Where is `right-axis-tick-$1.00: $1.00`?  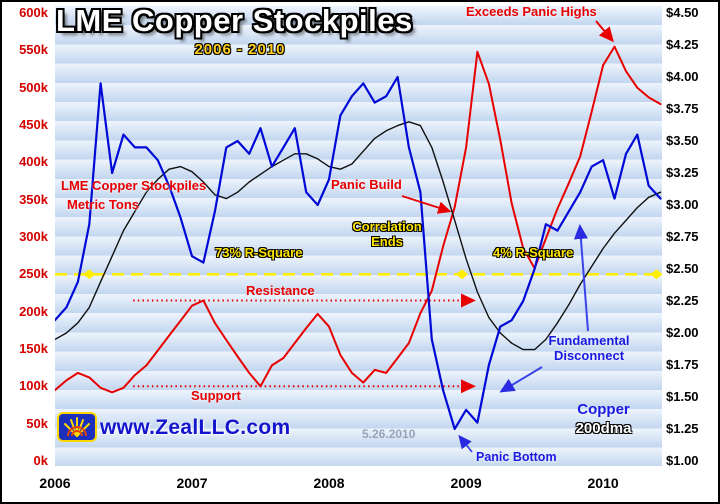
right-axis-tick-$1.00: $1.00 is located at coordinates (682, 460).